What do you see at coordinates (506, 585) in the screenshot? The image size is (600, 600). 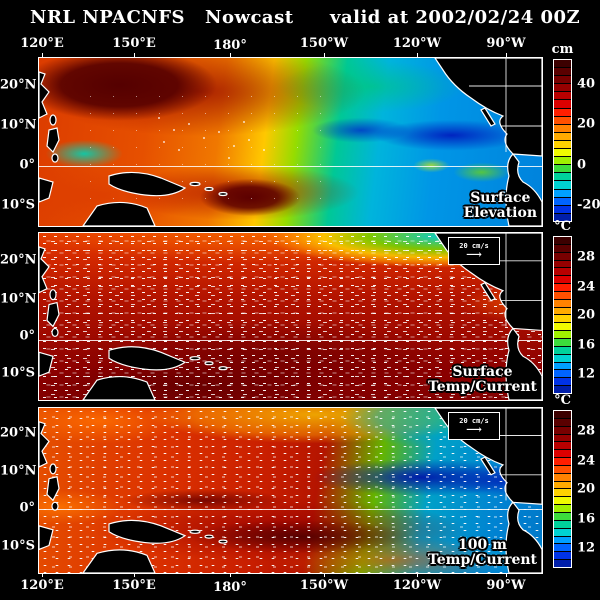 I see `lon-label-bottom: 90°W` at bounding box center [506, 585].